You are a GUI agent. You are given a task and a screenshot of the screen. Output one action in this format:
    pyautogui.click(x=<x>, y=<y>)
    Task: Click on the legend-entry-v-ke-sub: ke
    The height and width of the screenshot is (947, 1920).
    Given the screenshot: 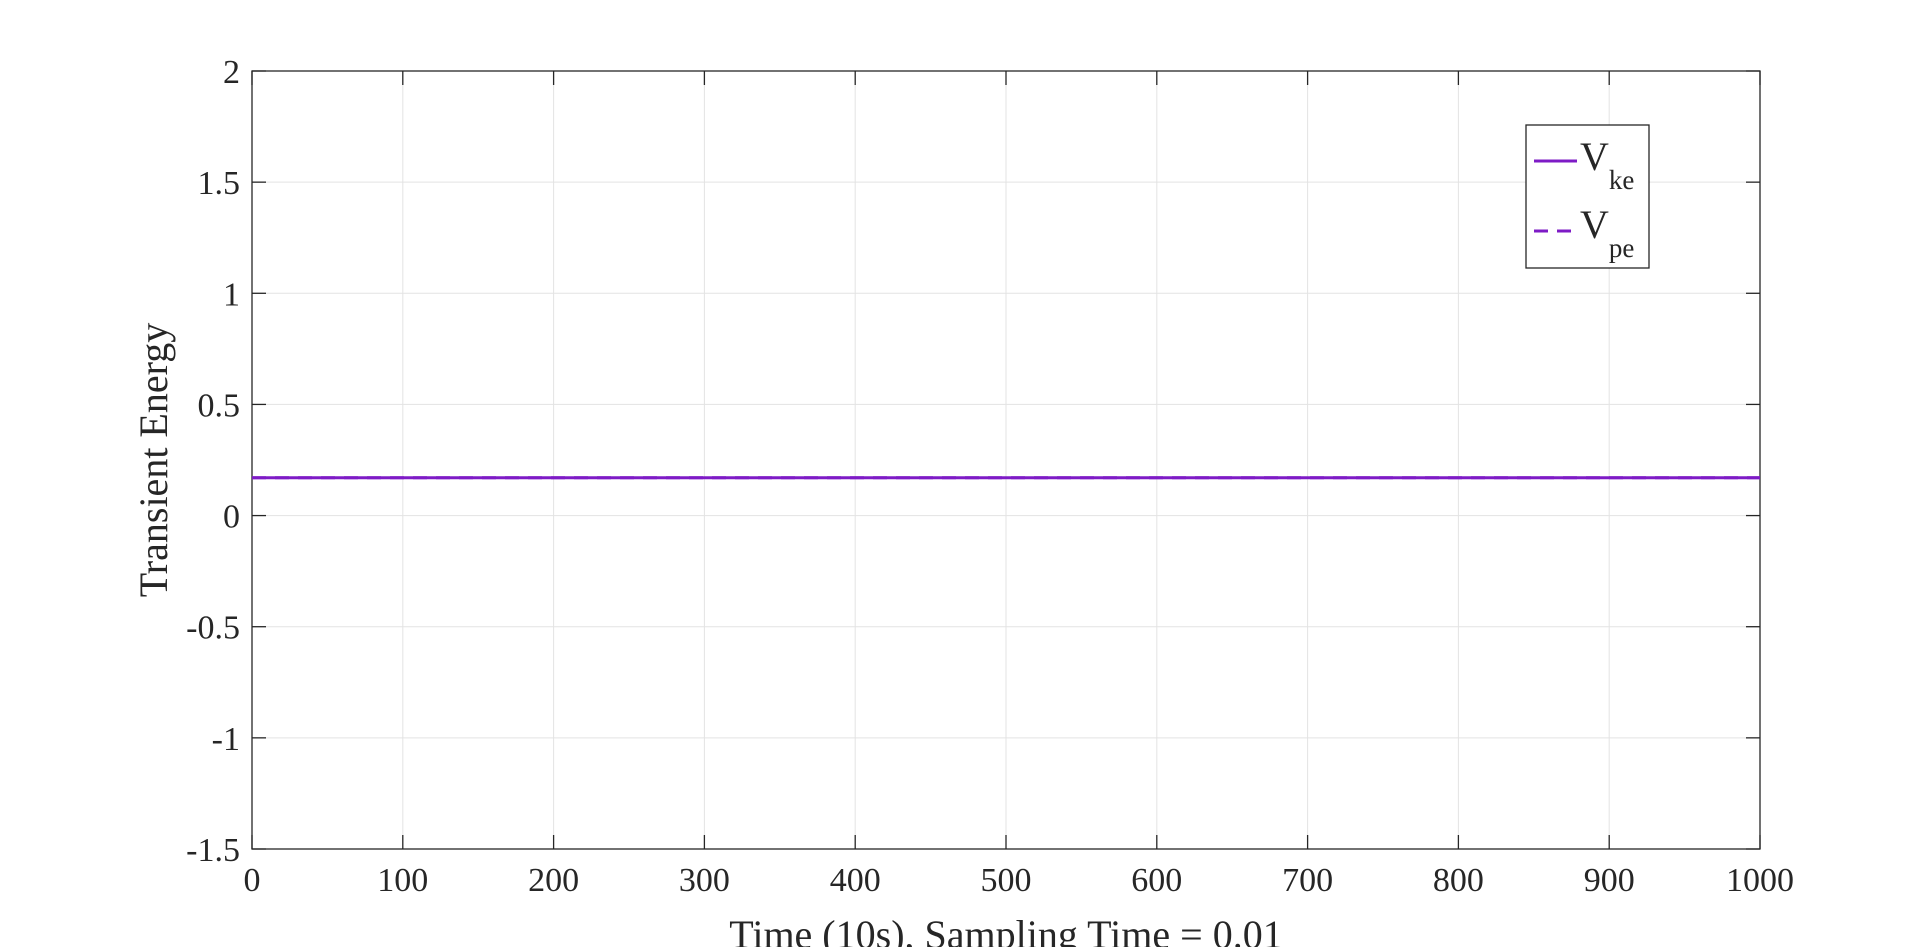 What is the action you would take?
    pyautogui.click(x=1622, y=180)
    